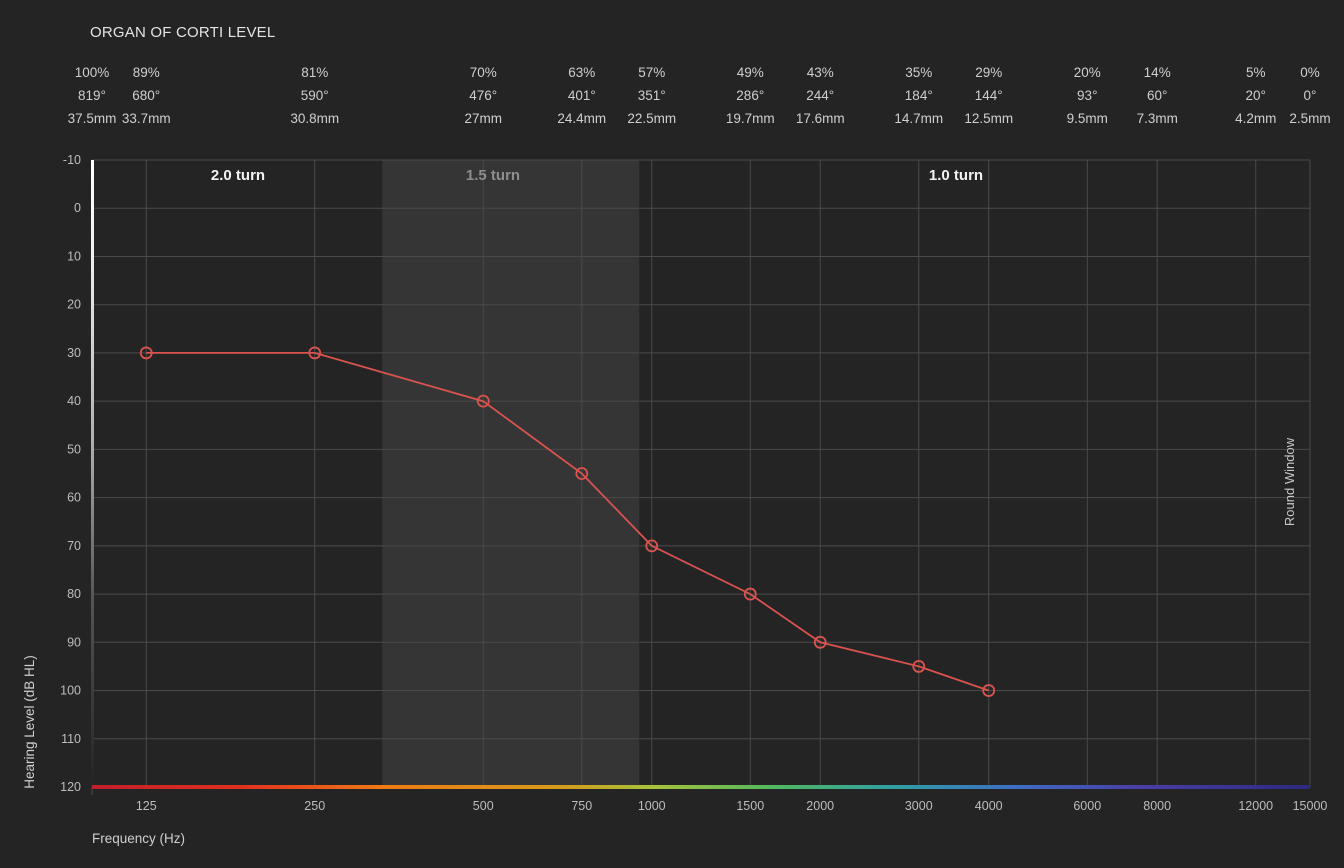  I want to click on top-scale-length: 2.5mm, so click(1309, 118).